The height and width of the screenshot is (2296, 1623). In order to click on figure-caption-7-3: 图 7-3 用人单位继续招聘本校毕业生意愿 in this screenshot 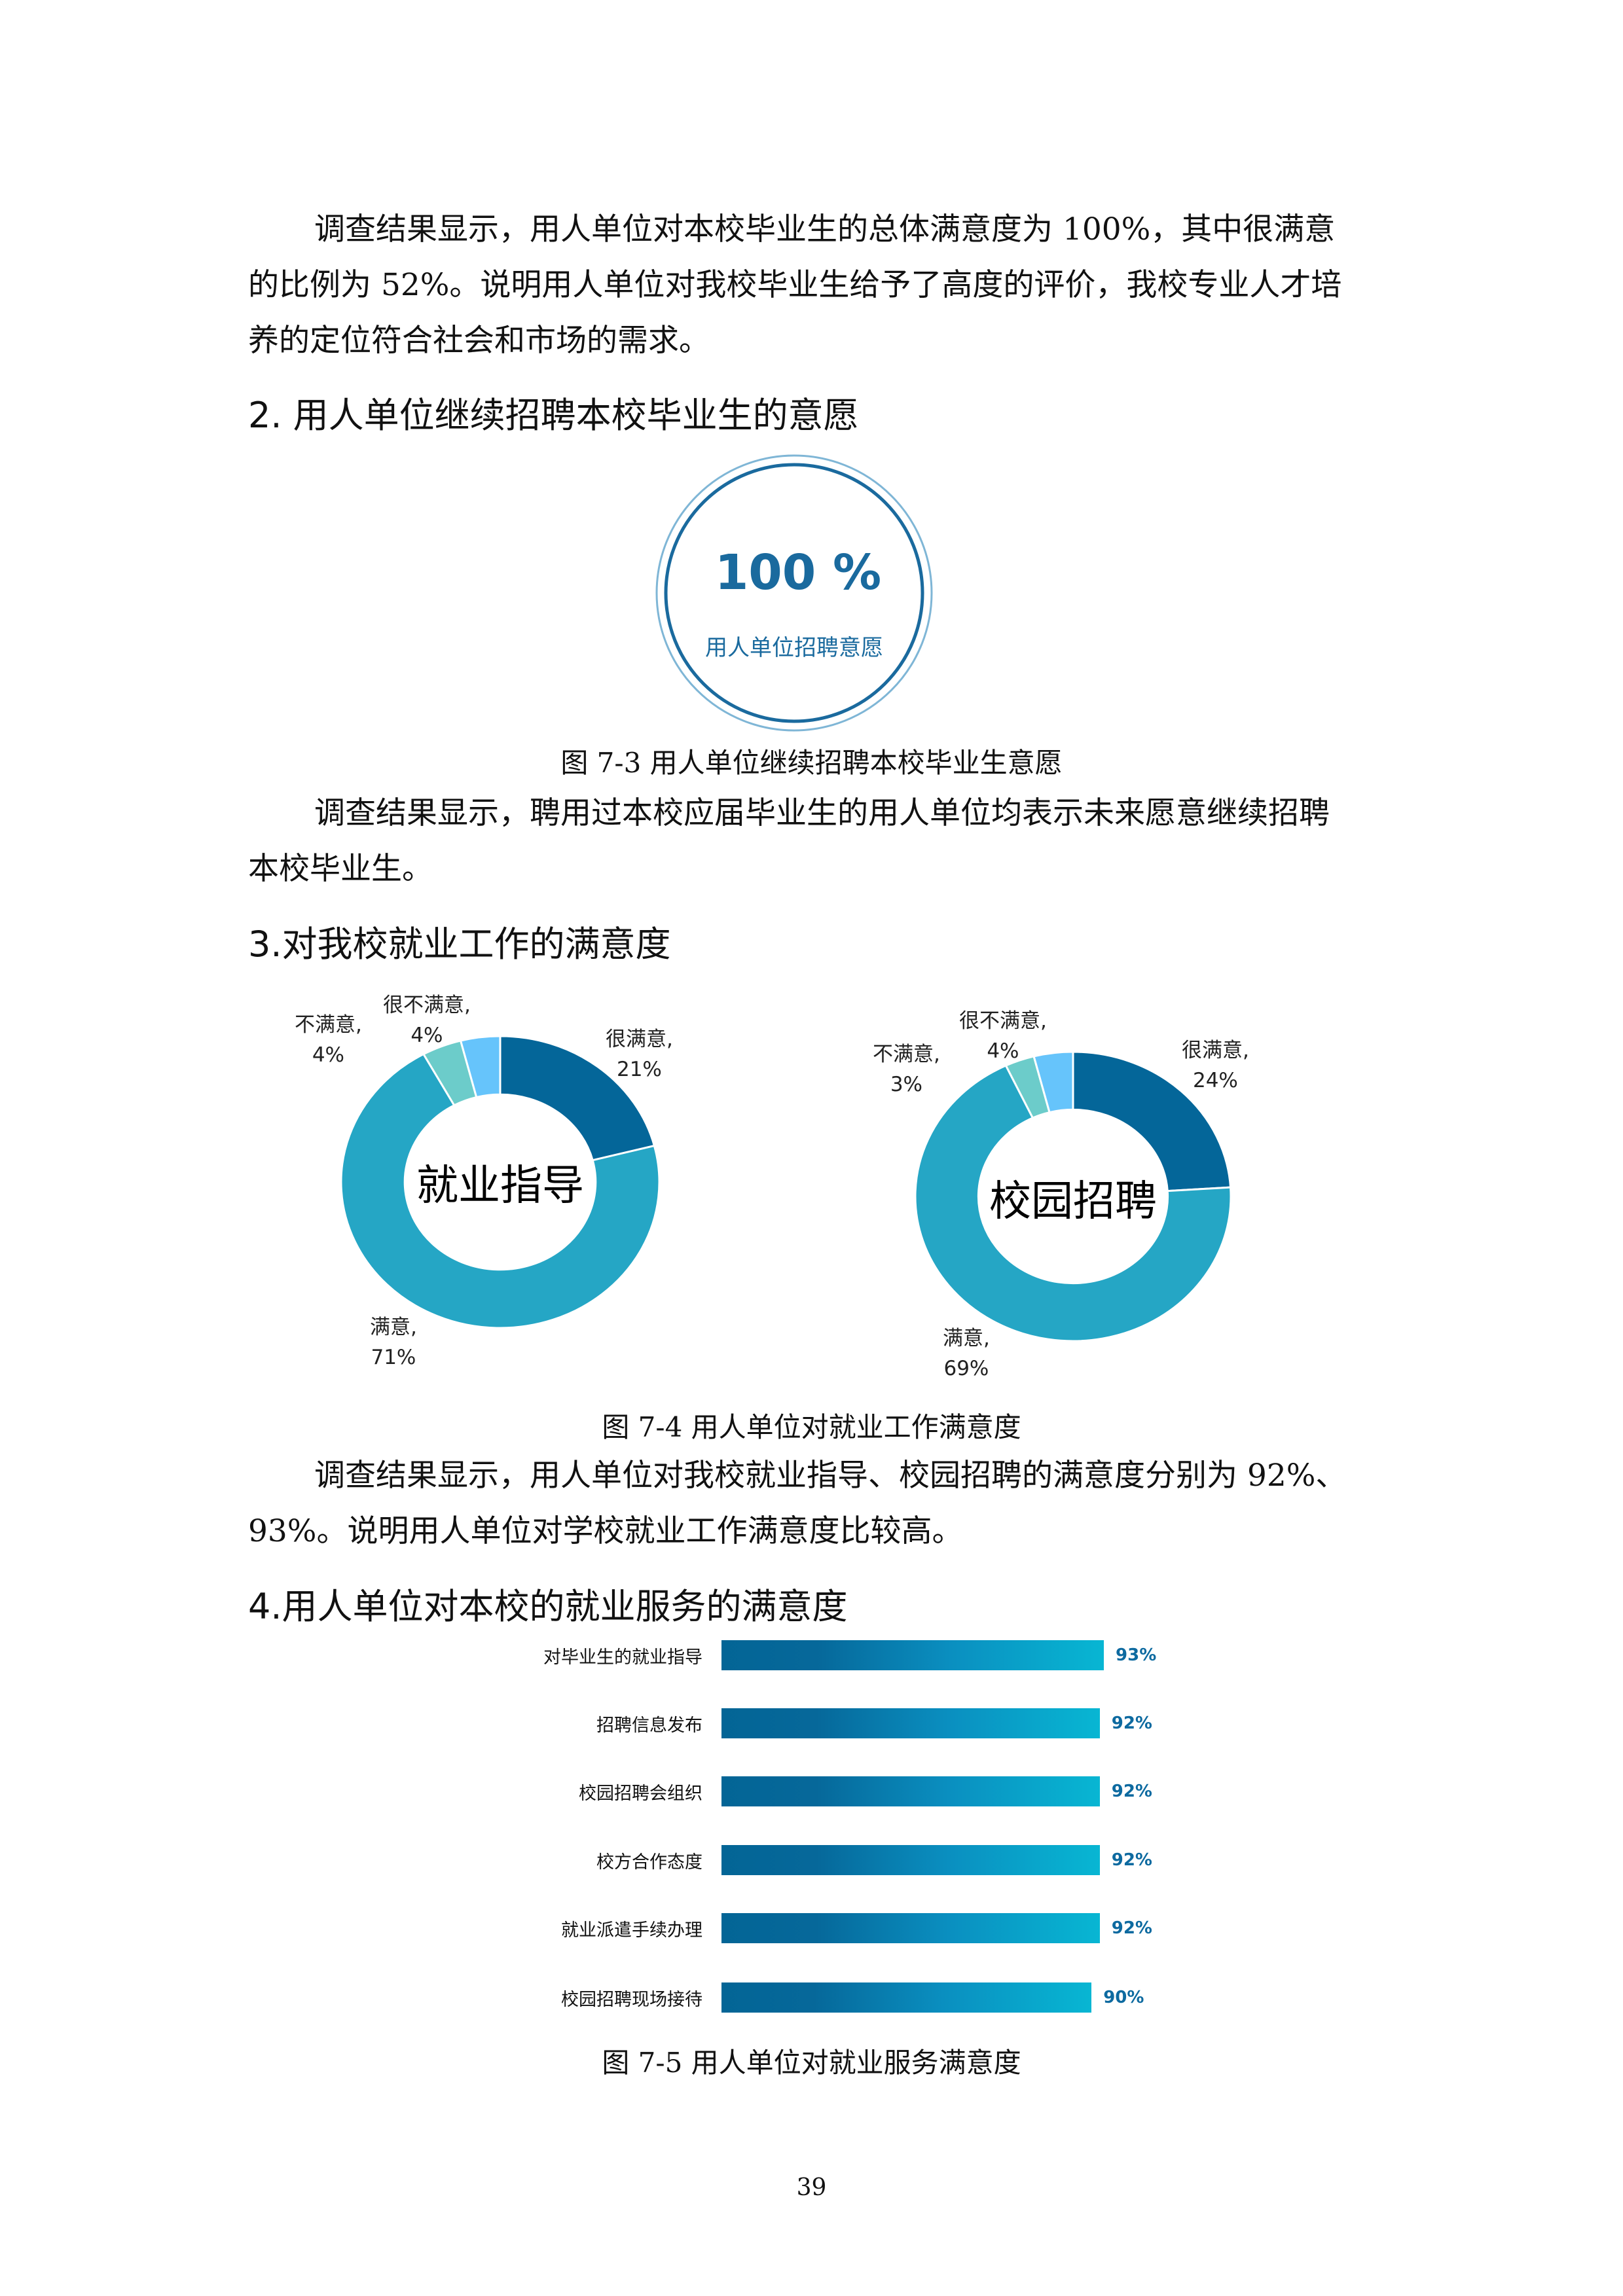, I will do `click(811, 763)`.